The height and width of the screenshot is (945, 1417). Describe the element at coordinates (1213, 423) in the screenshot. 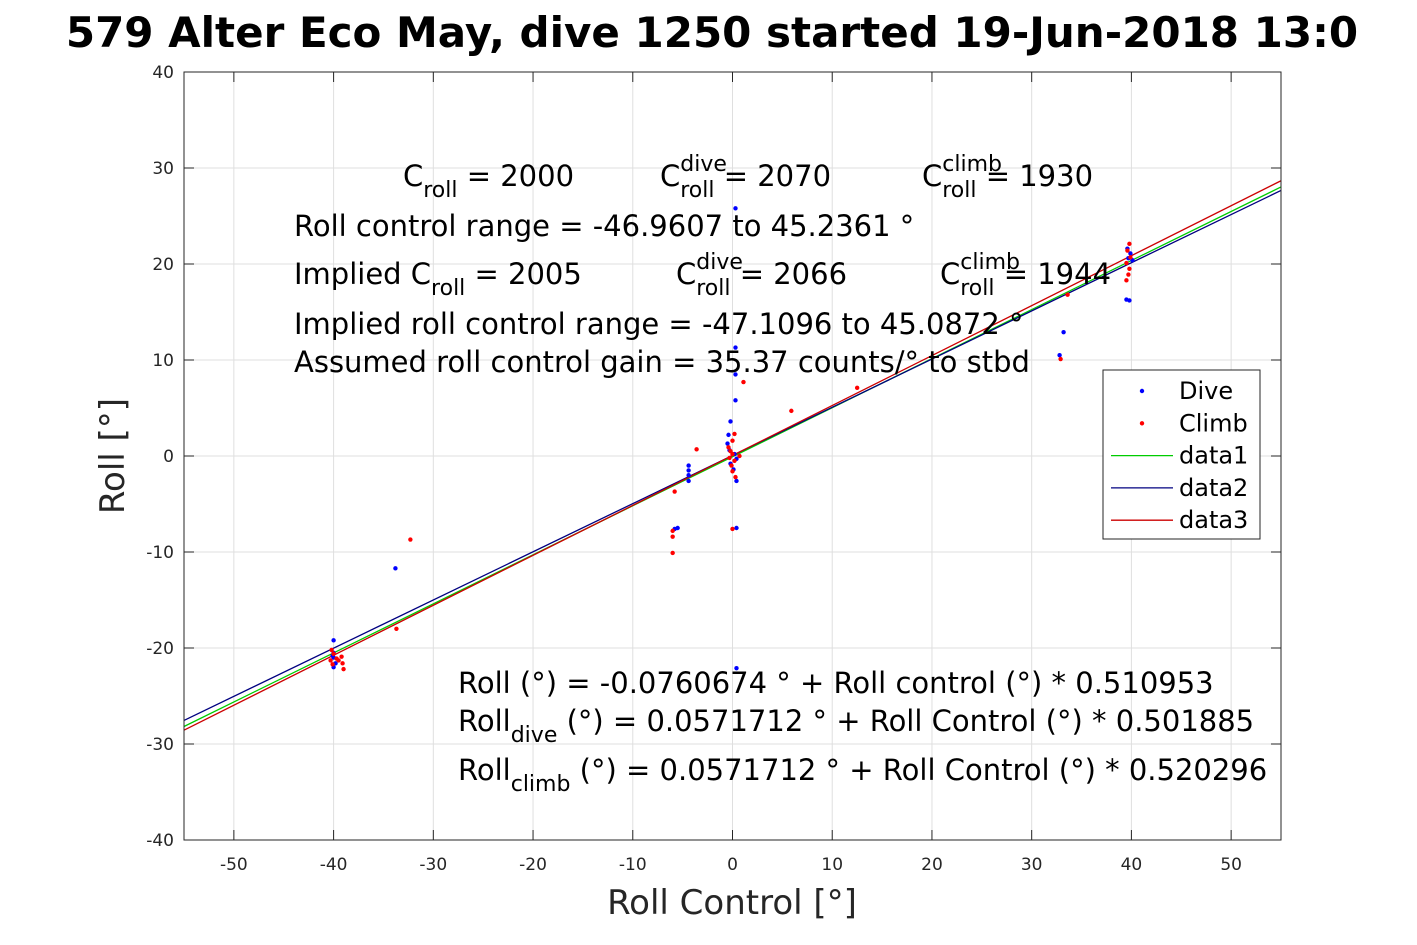

I see `legend-label-climb: Climb` at that location.